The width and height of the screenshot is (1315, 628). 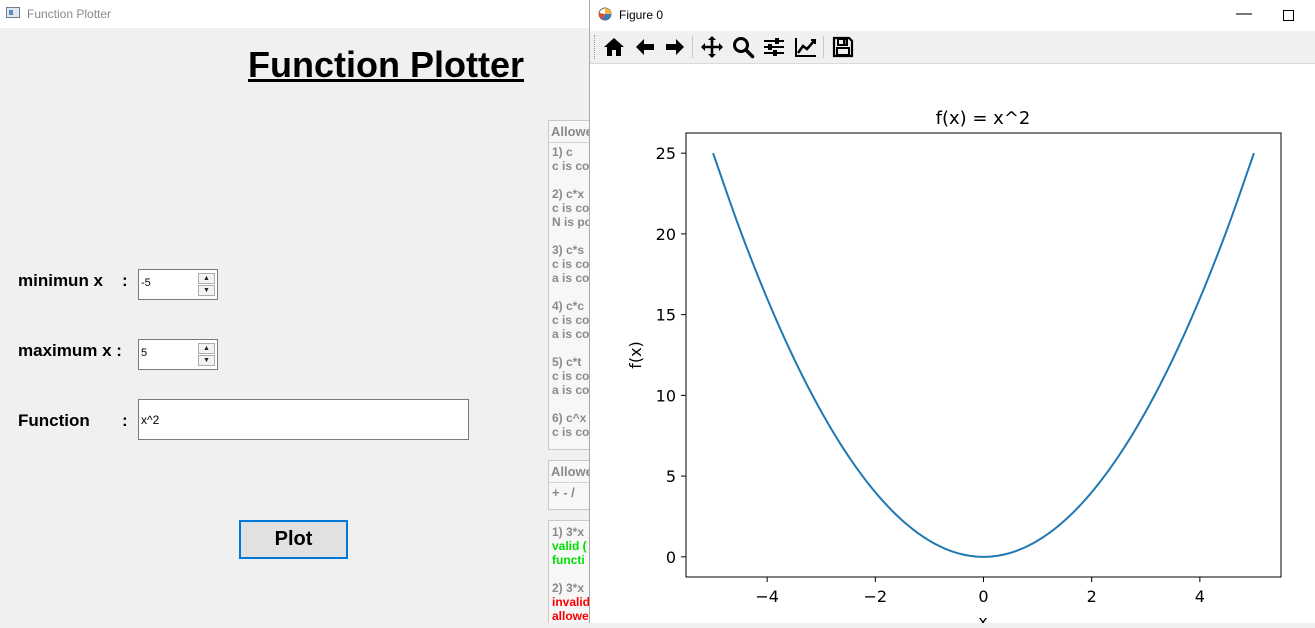 I want to click on save-icon, so click(x=843, y=47).